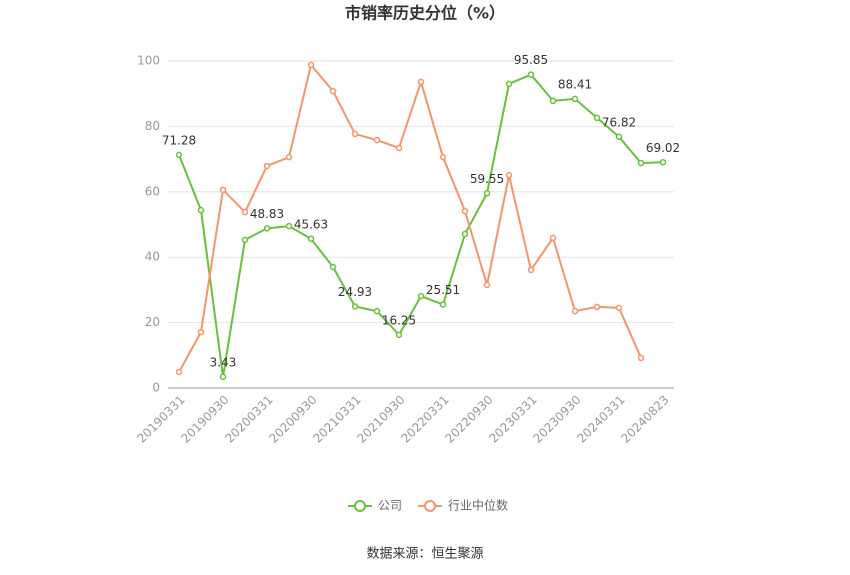 The width and height of the screenshot is (850, 575). Describe the element at coordinates (267, 214) in the screenshot. I see `data-label: 48.83` at that location.